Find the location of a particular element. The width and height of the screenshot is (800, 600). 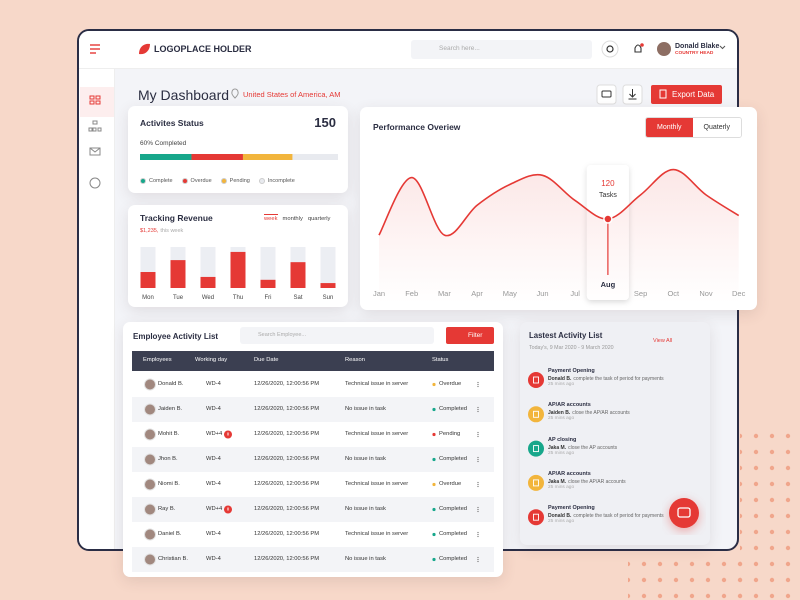

x-tick-label: Jun is located at coordinates (542, 293).